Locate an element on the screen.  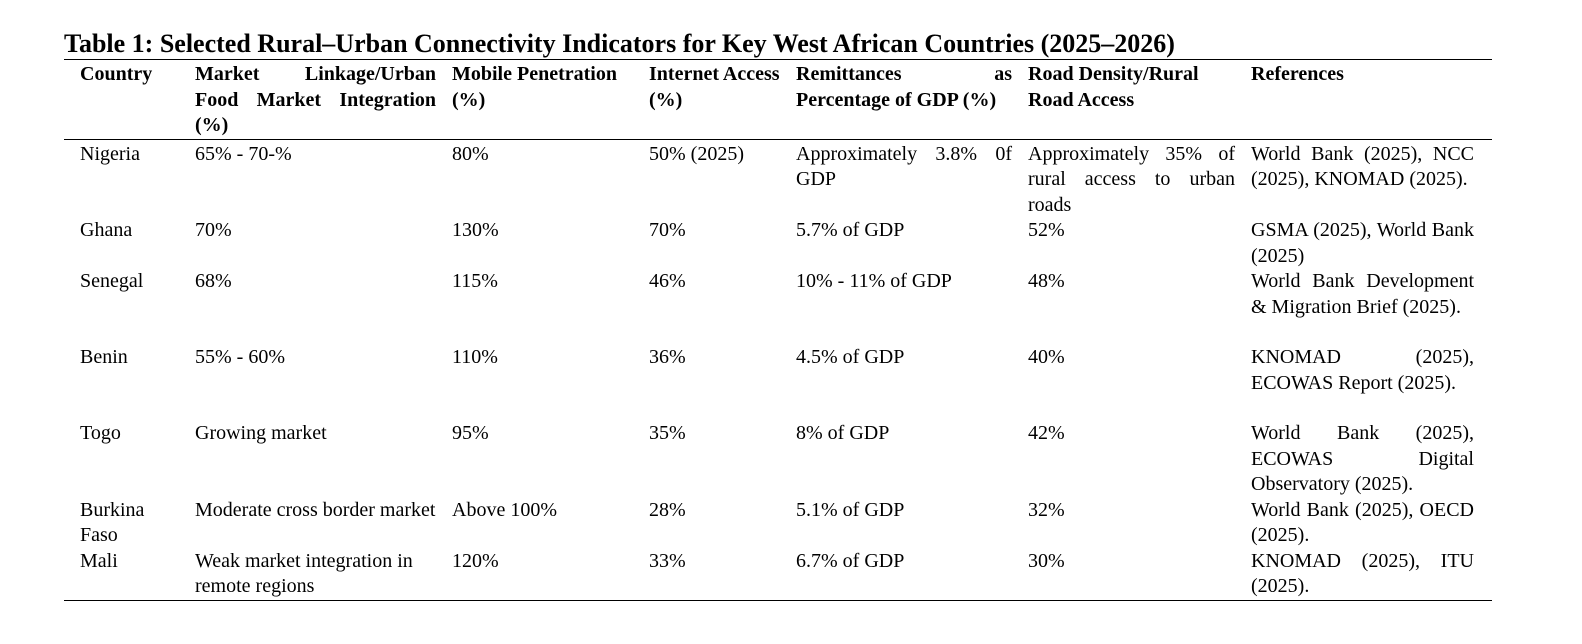
cell-market: Moderate cross border market is located at coordinates (315, 509).